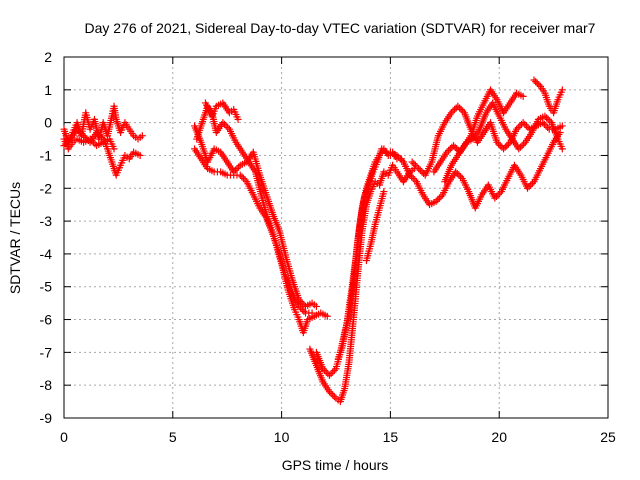  What do you see at coordinates (391, 437) in the screenshot?
I see `x-tick-label: 15` at bounding box center [391, 437].